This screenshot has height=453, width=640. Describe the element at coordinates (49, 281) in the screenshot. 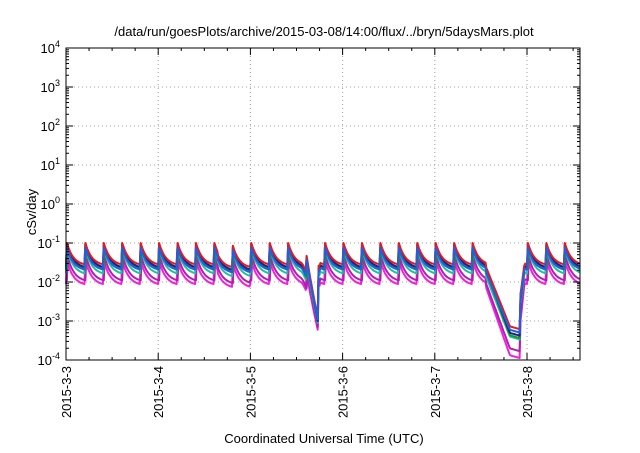

I see `y-tick-label: 10⁻²` at that location.